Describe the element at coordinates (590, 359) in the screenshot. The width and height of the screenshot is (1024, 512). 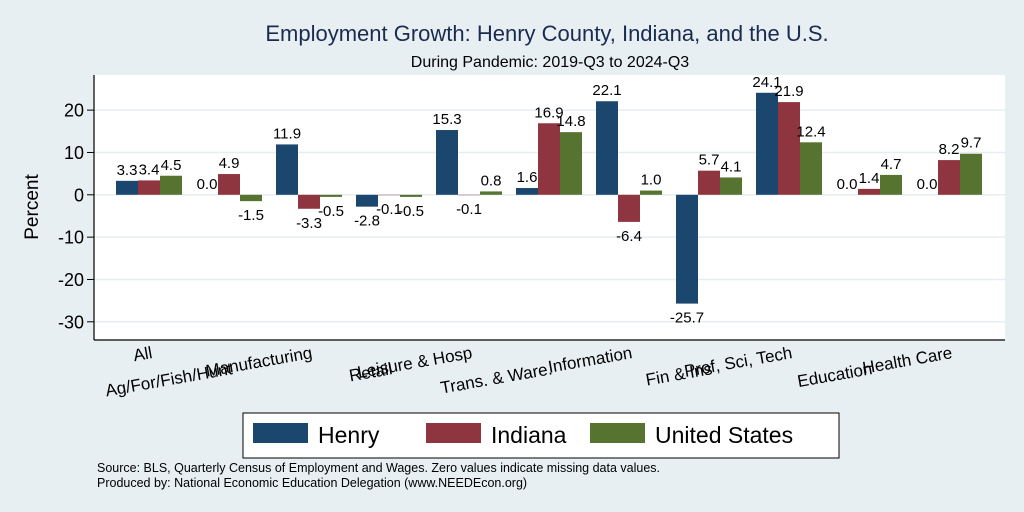
I see `x-category-label: Information` at that location.